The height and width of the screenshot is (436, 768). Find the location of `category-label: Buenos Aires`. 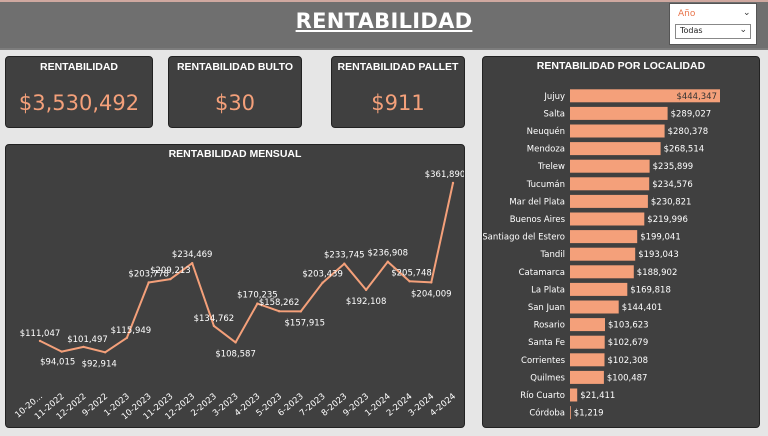

category-label: Buenos Aires is located at coordinates (538, 220).